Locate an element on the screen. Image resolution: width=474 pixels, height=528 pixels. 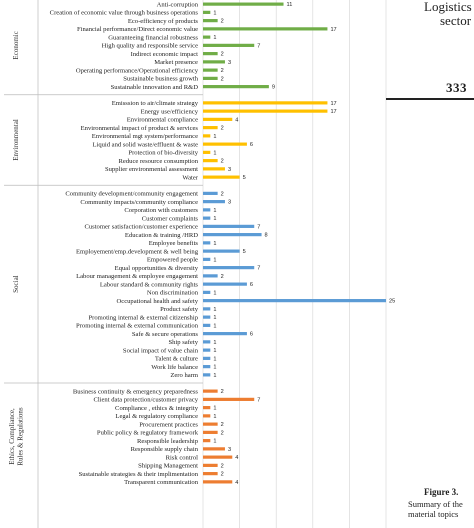
category-label: Public policy & regulatory framework is located at coordinates (148, 433).